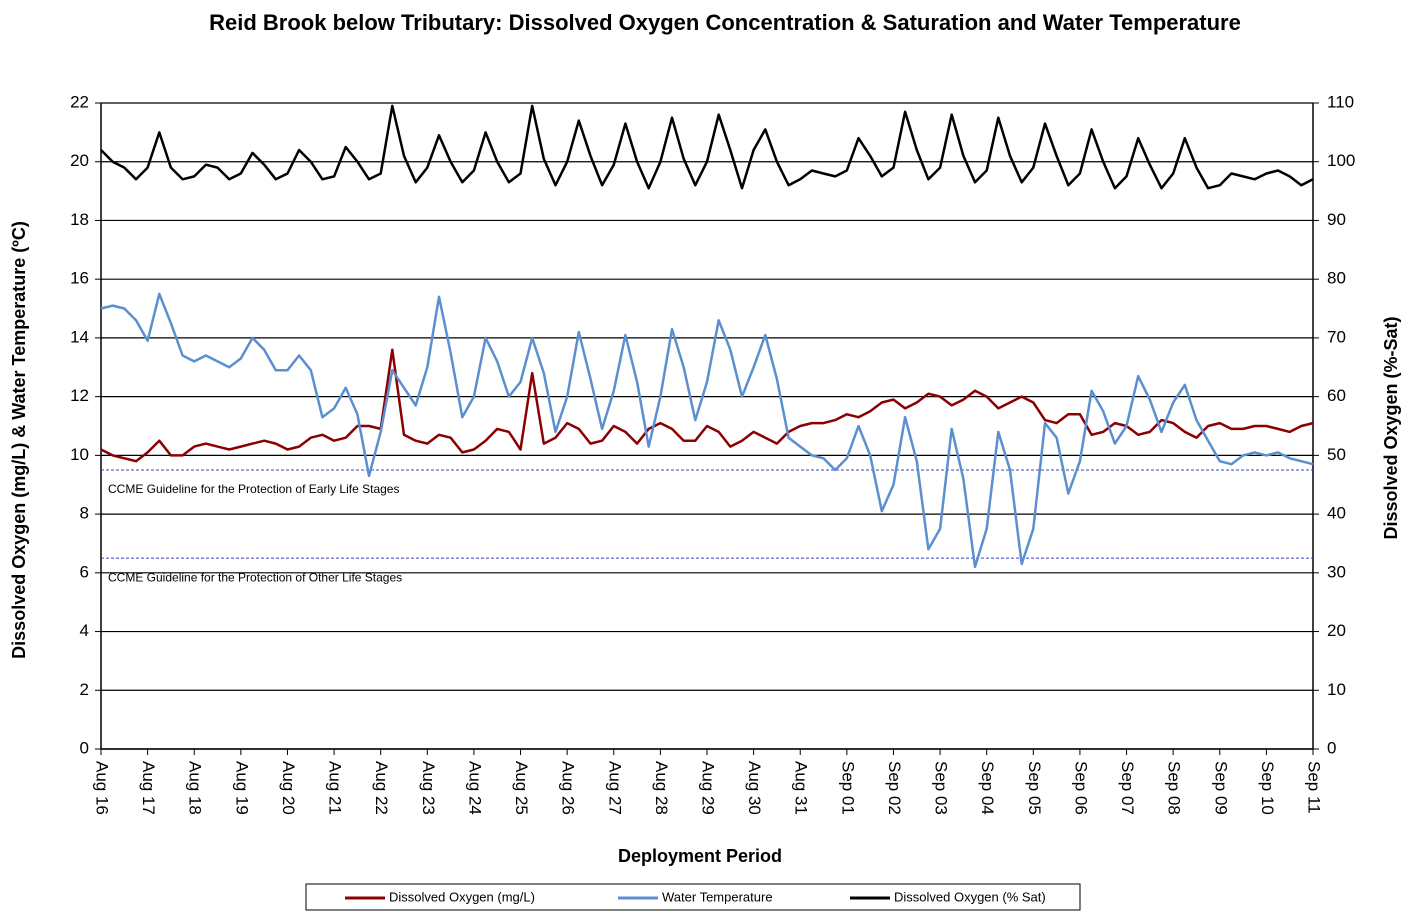 This screenshot has height=911, width=1419. Describe the element at coordinates (79, 395) in the screenshot. I see `y-tick-label: 12` at that location.